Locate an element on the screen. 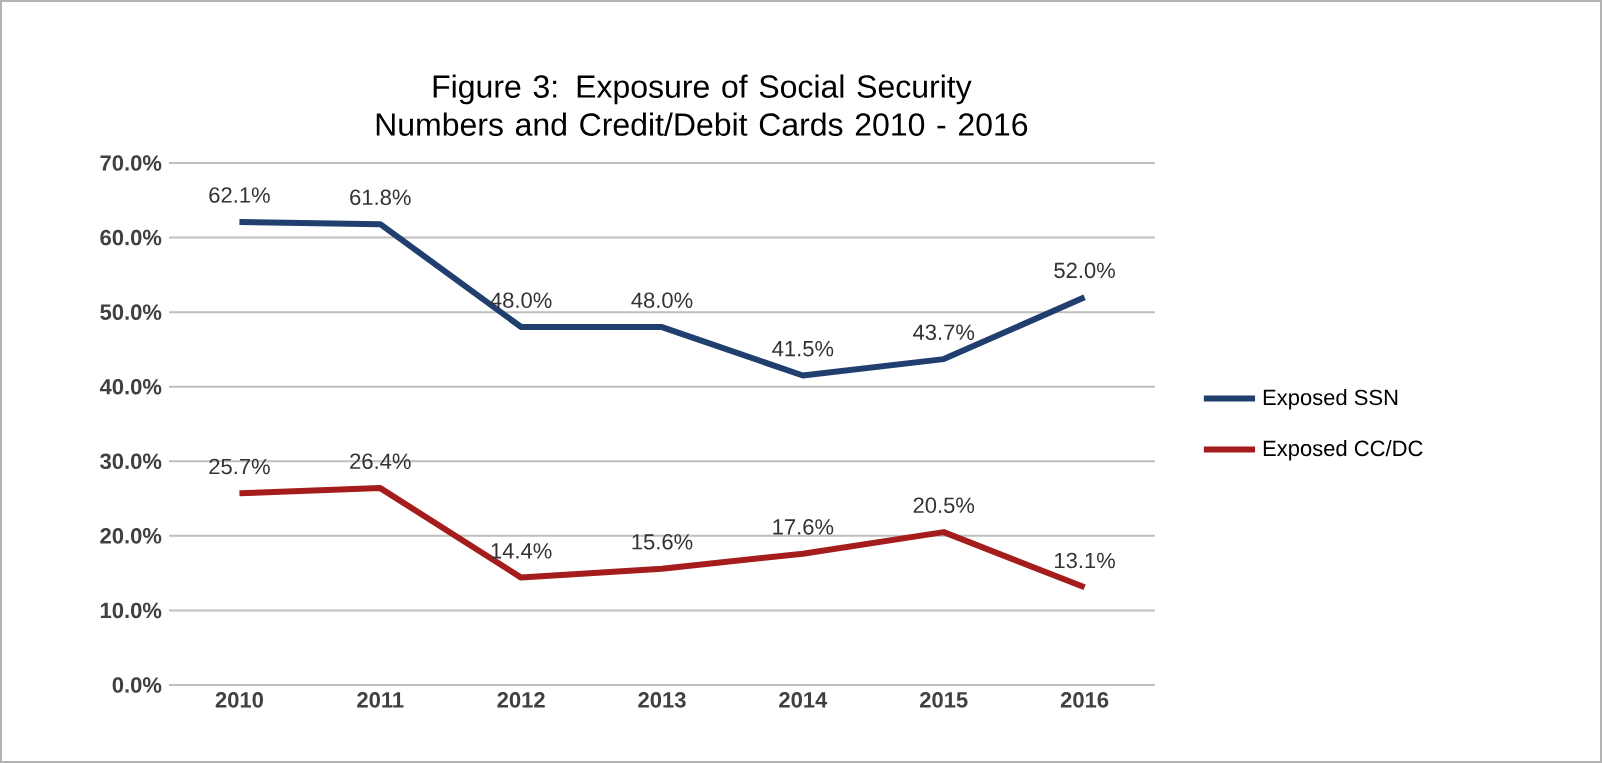 The width and height of the screenshot is (1602, 763). y-tick-label: 30.0% is located at coordinates (131, 461).